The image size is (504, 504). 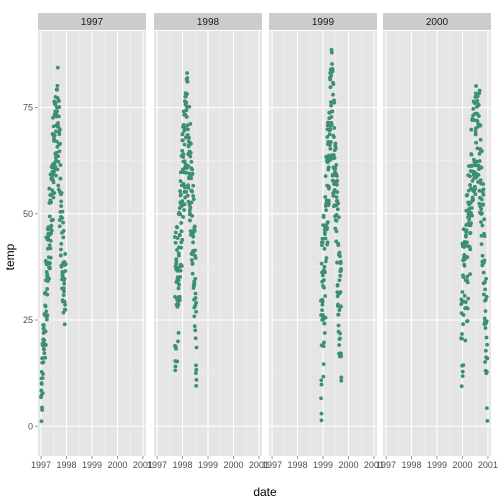 I want to click on x-tick-label: 1998, so click(x=67, y=465).